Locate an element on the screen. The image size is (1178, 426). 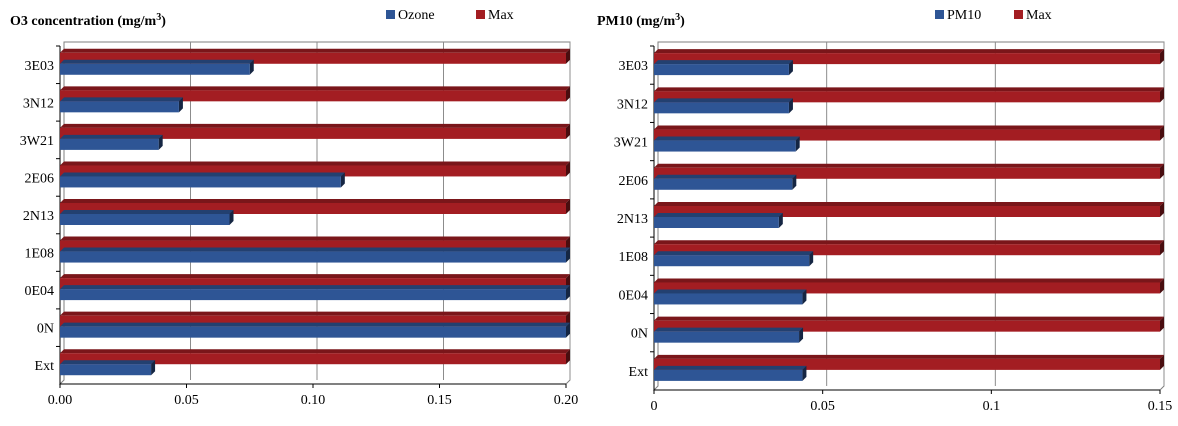
bar-max-1e08 is located at coordinates (909, 248).